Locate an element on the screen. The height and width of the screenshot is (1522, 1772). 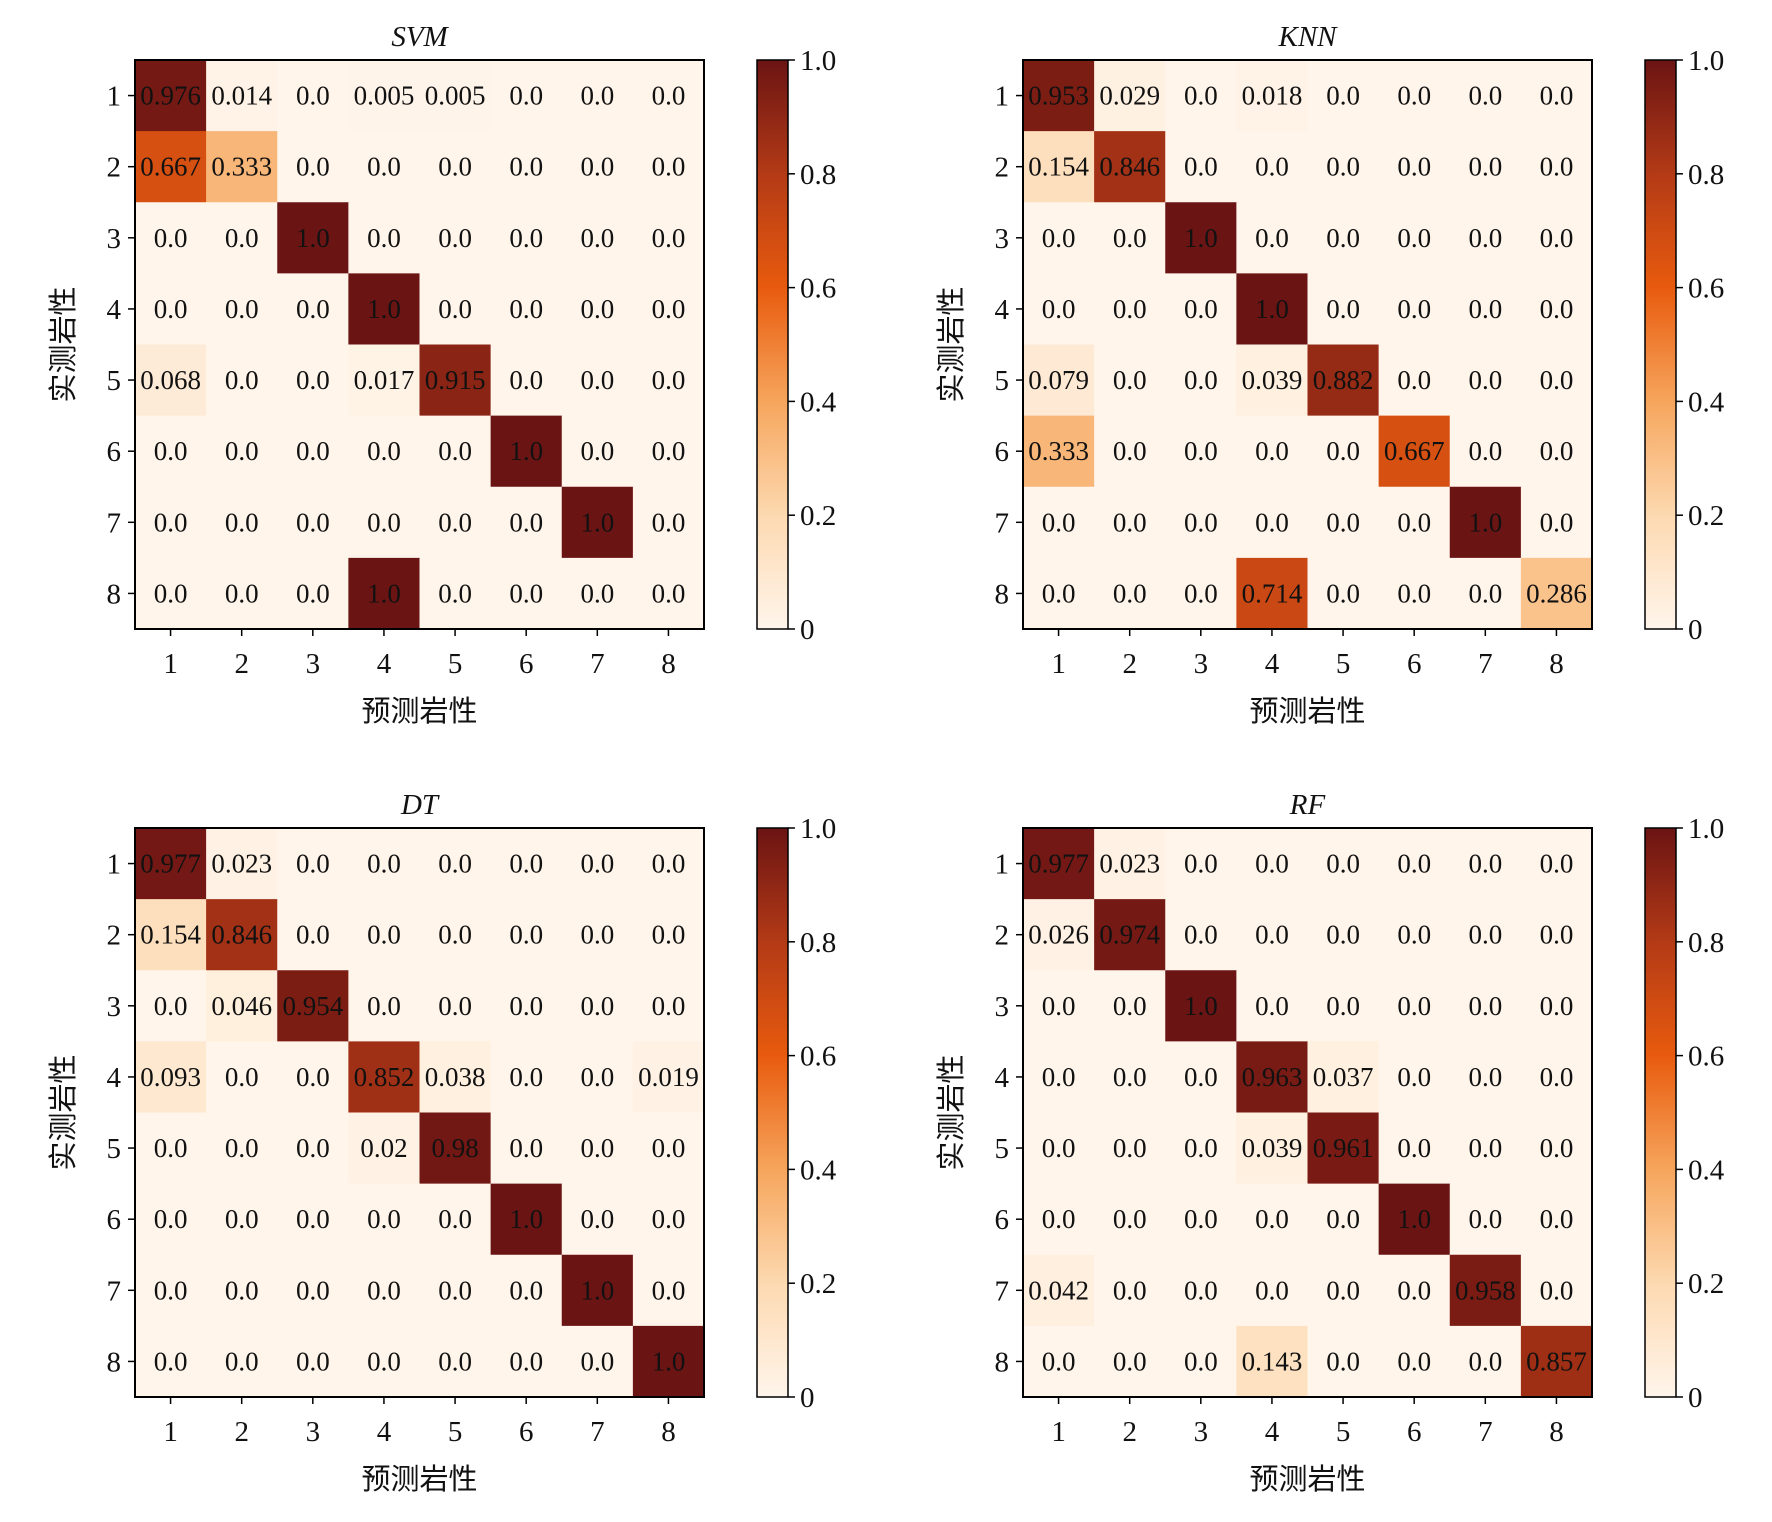
cell-value-label: 0.038 is located at coordinates (455, 1077).